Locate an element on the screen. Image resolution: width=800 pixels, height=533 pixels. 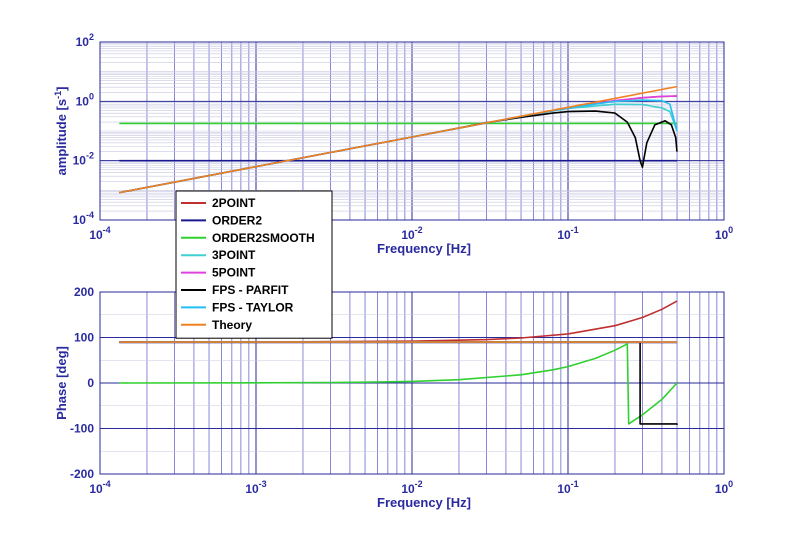
legend-entry-label: Theory is located at coordinates (232, 325).